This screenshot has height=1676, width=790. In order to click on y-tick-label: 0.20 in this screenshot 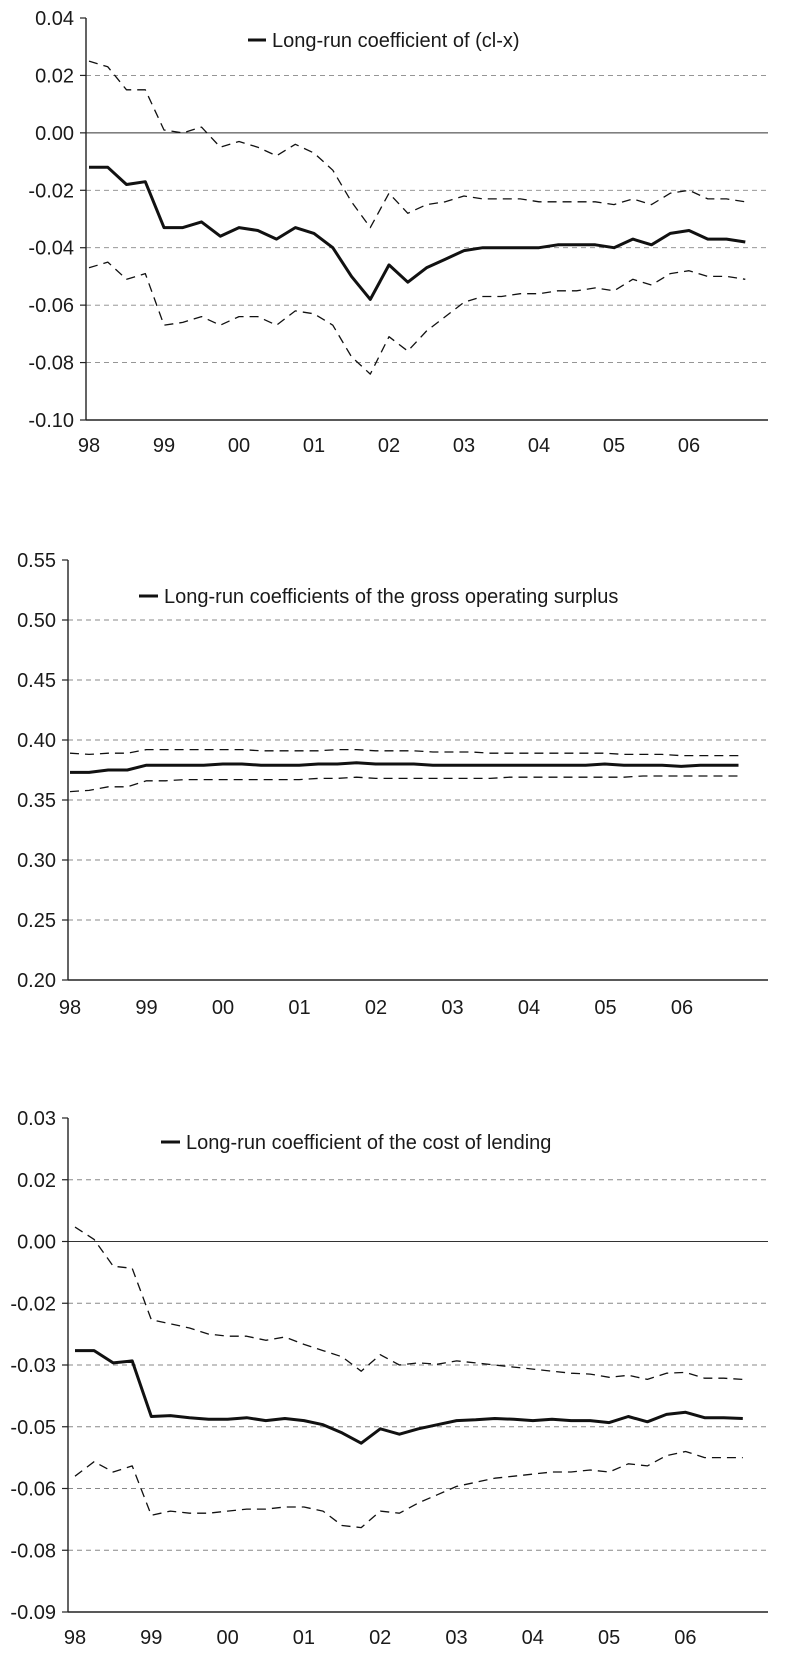, I will do `click(36, 981)`.